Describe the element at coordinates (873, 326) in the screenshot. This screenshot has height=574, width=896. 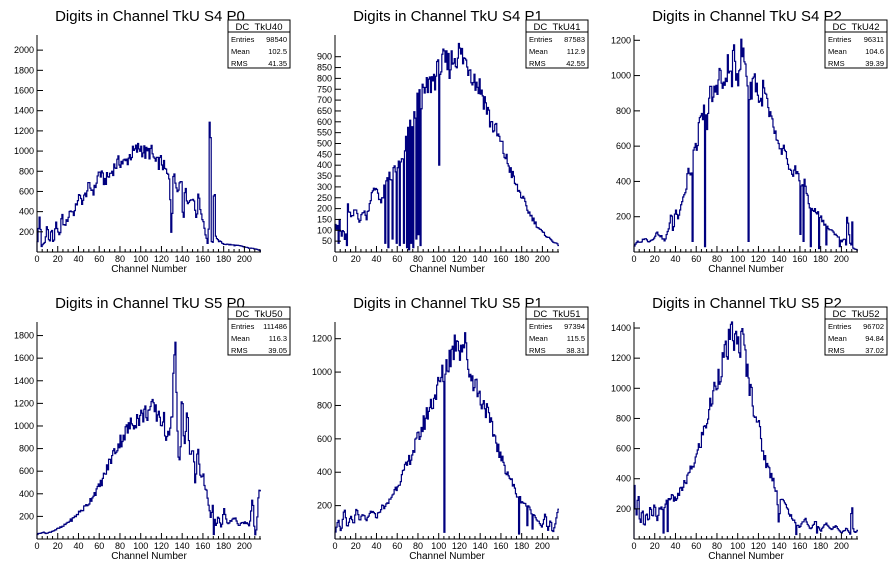
I see `stats-value: 96702` at that location.